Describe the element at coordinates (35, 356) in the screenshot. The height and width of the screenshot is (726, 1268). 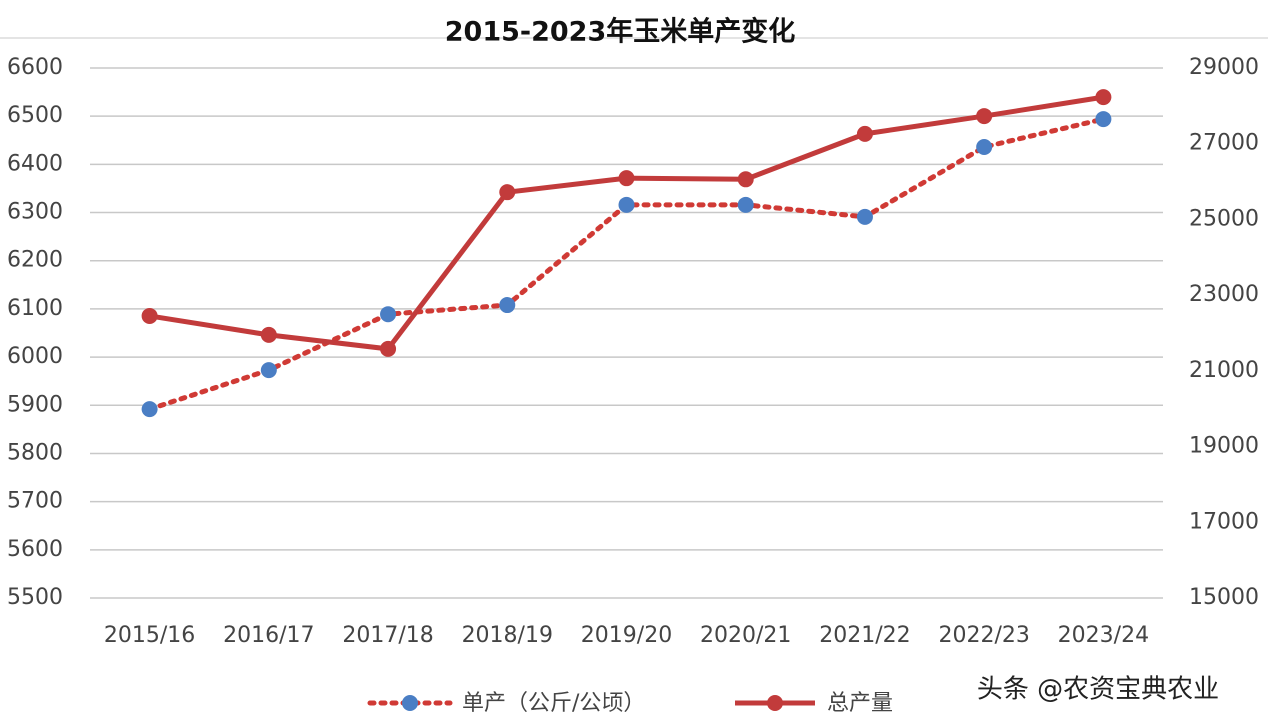
I see `y-tick-label: 6000` at that location.